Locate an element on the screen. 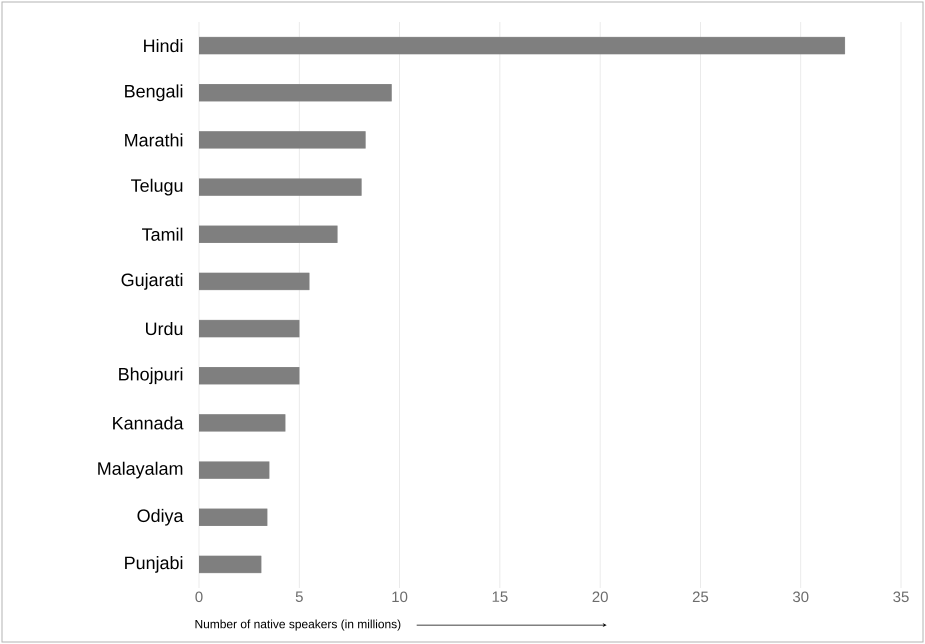 The height and width of the screenshot is (644, 925). y-tick-label: Urdu is located at coordinates (164, 329).